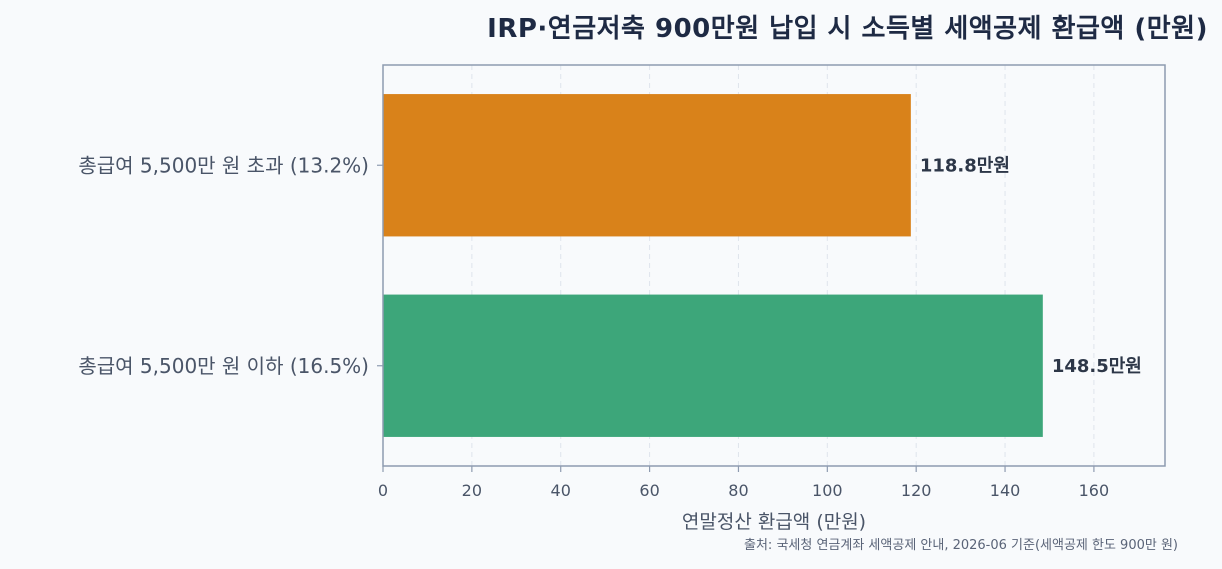  I want to click on x-tick-label: 0, so click(383, 490).